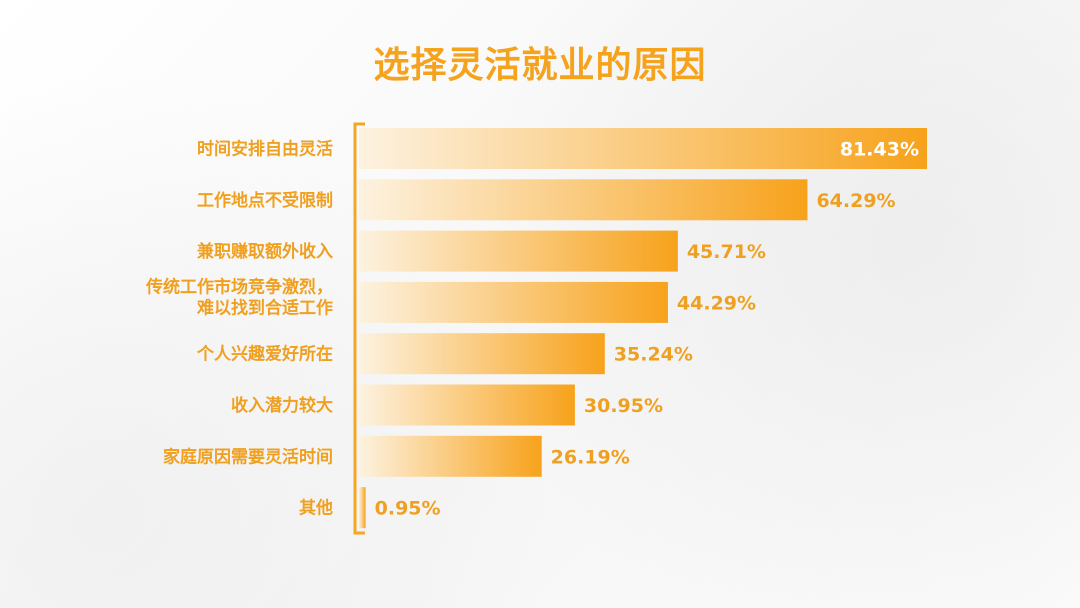  I want to click on value-label-1: 64.29%, so click(855, 201).